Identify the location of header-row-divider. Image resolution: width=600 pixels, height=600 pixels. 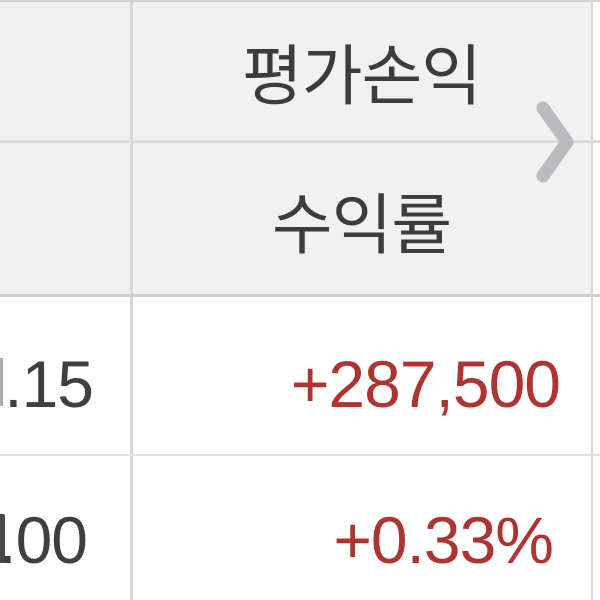
(300, 141).